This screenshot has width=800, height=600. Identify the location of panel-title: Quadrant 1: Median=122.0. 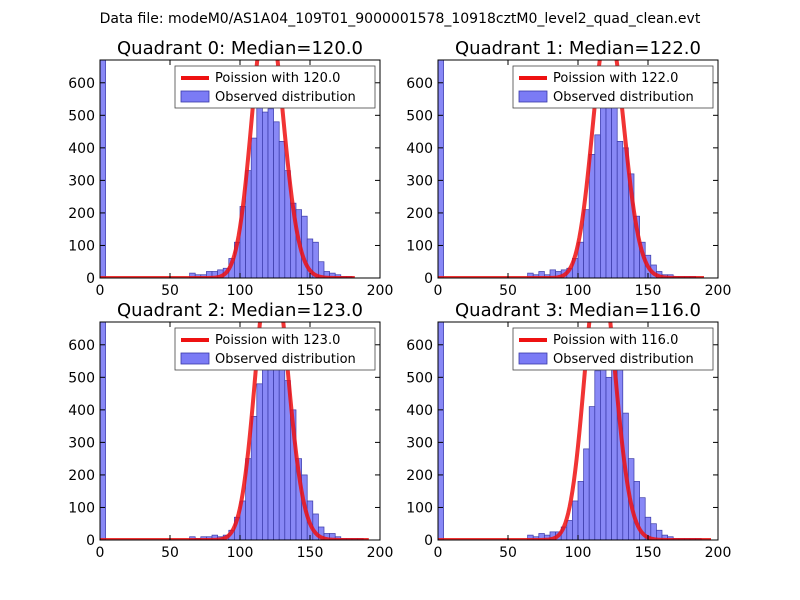
(578, 48).